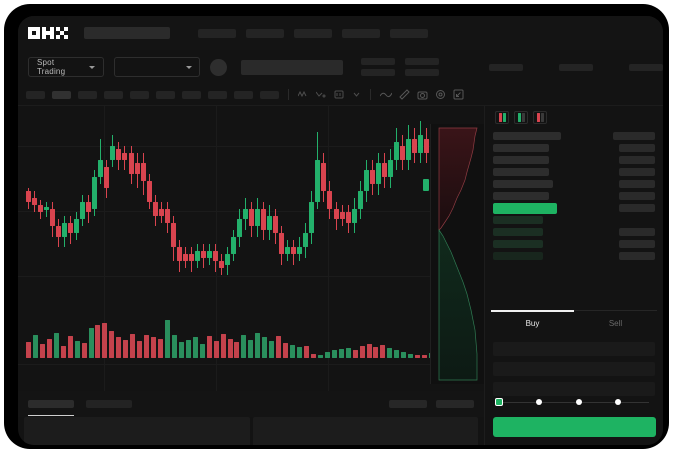 The image size is (673, 453). I want to click on bottom-panels, so click(251, 431).